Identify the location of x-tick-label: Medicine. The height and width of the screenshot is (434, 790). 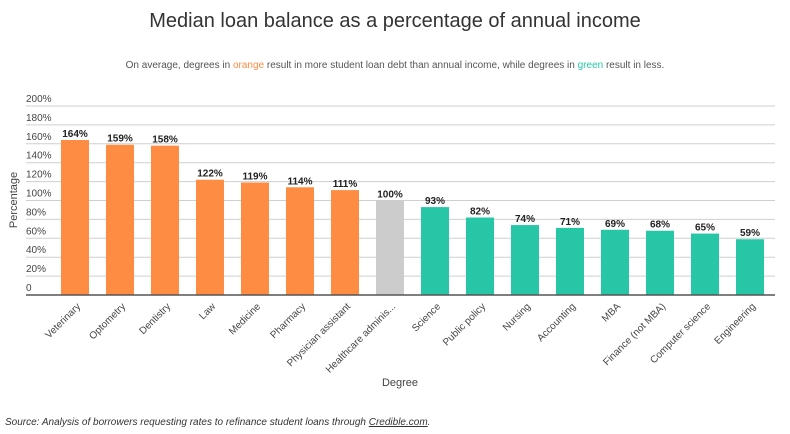
(245, 319).